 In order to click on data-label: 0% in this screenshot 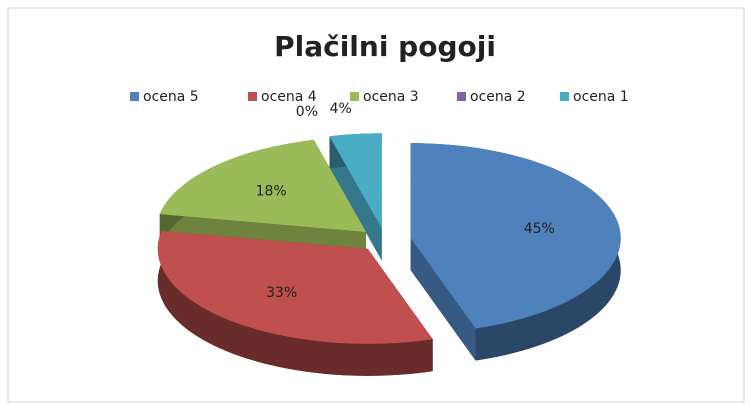, I will do `click(307, 112)`.